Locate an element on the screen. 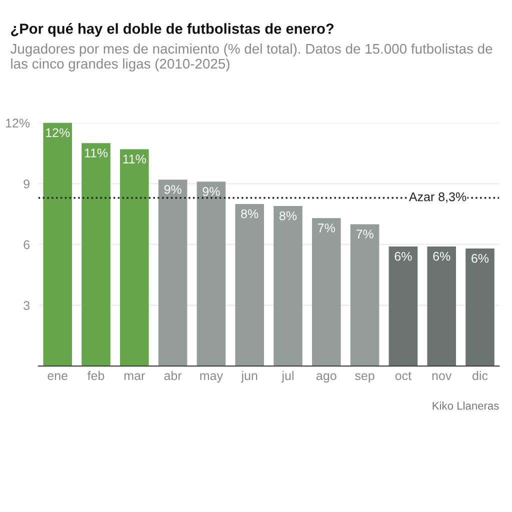 The height and width of the screenshot is (512, 512). y-tick-label: 12% is located at coordinates (18, 123).